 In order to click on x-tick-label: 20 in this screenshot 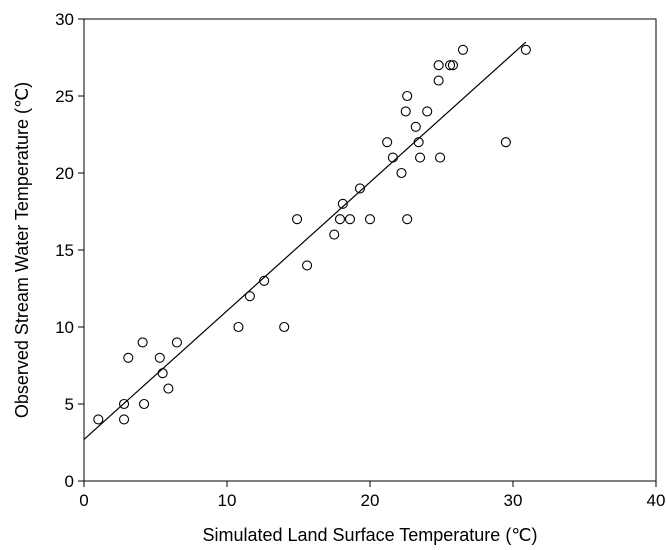, I will do `click(370, 500)`.